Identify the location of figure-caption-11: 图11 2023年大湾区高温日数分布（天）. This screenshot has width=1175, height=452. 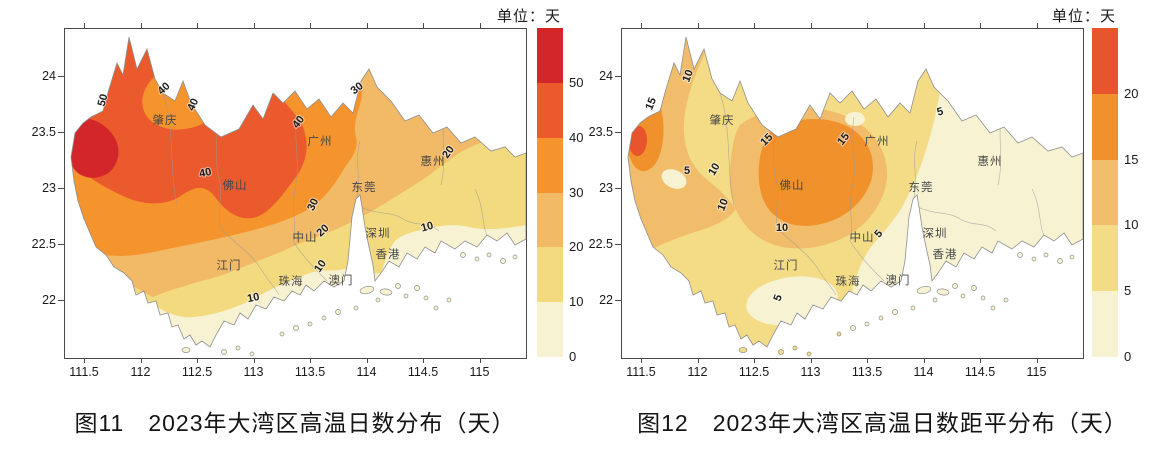
(295, 423).